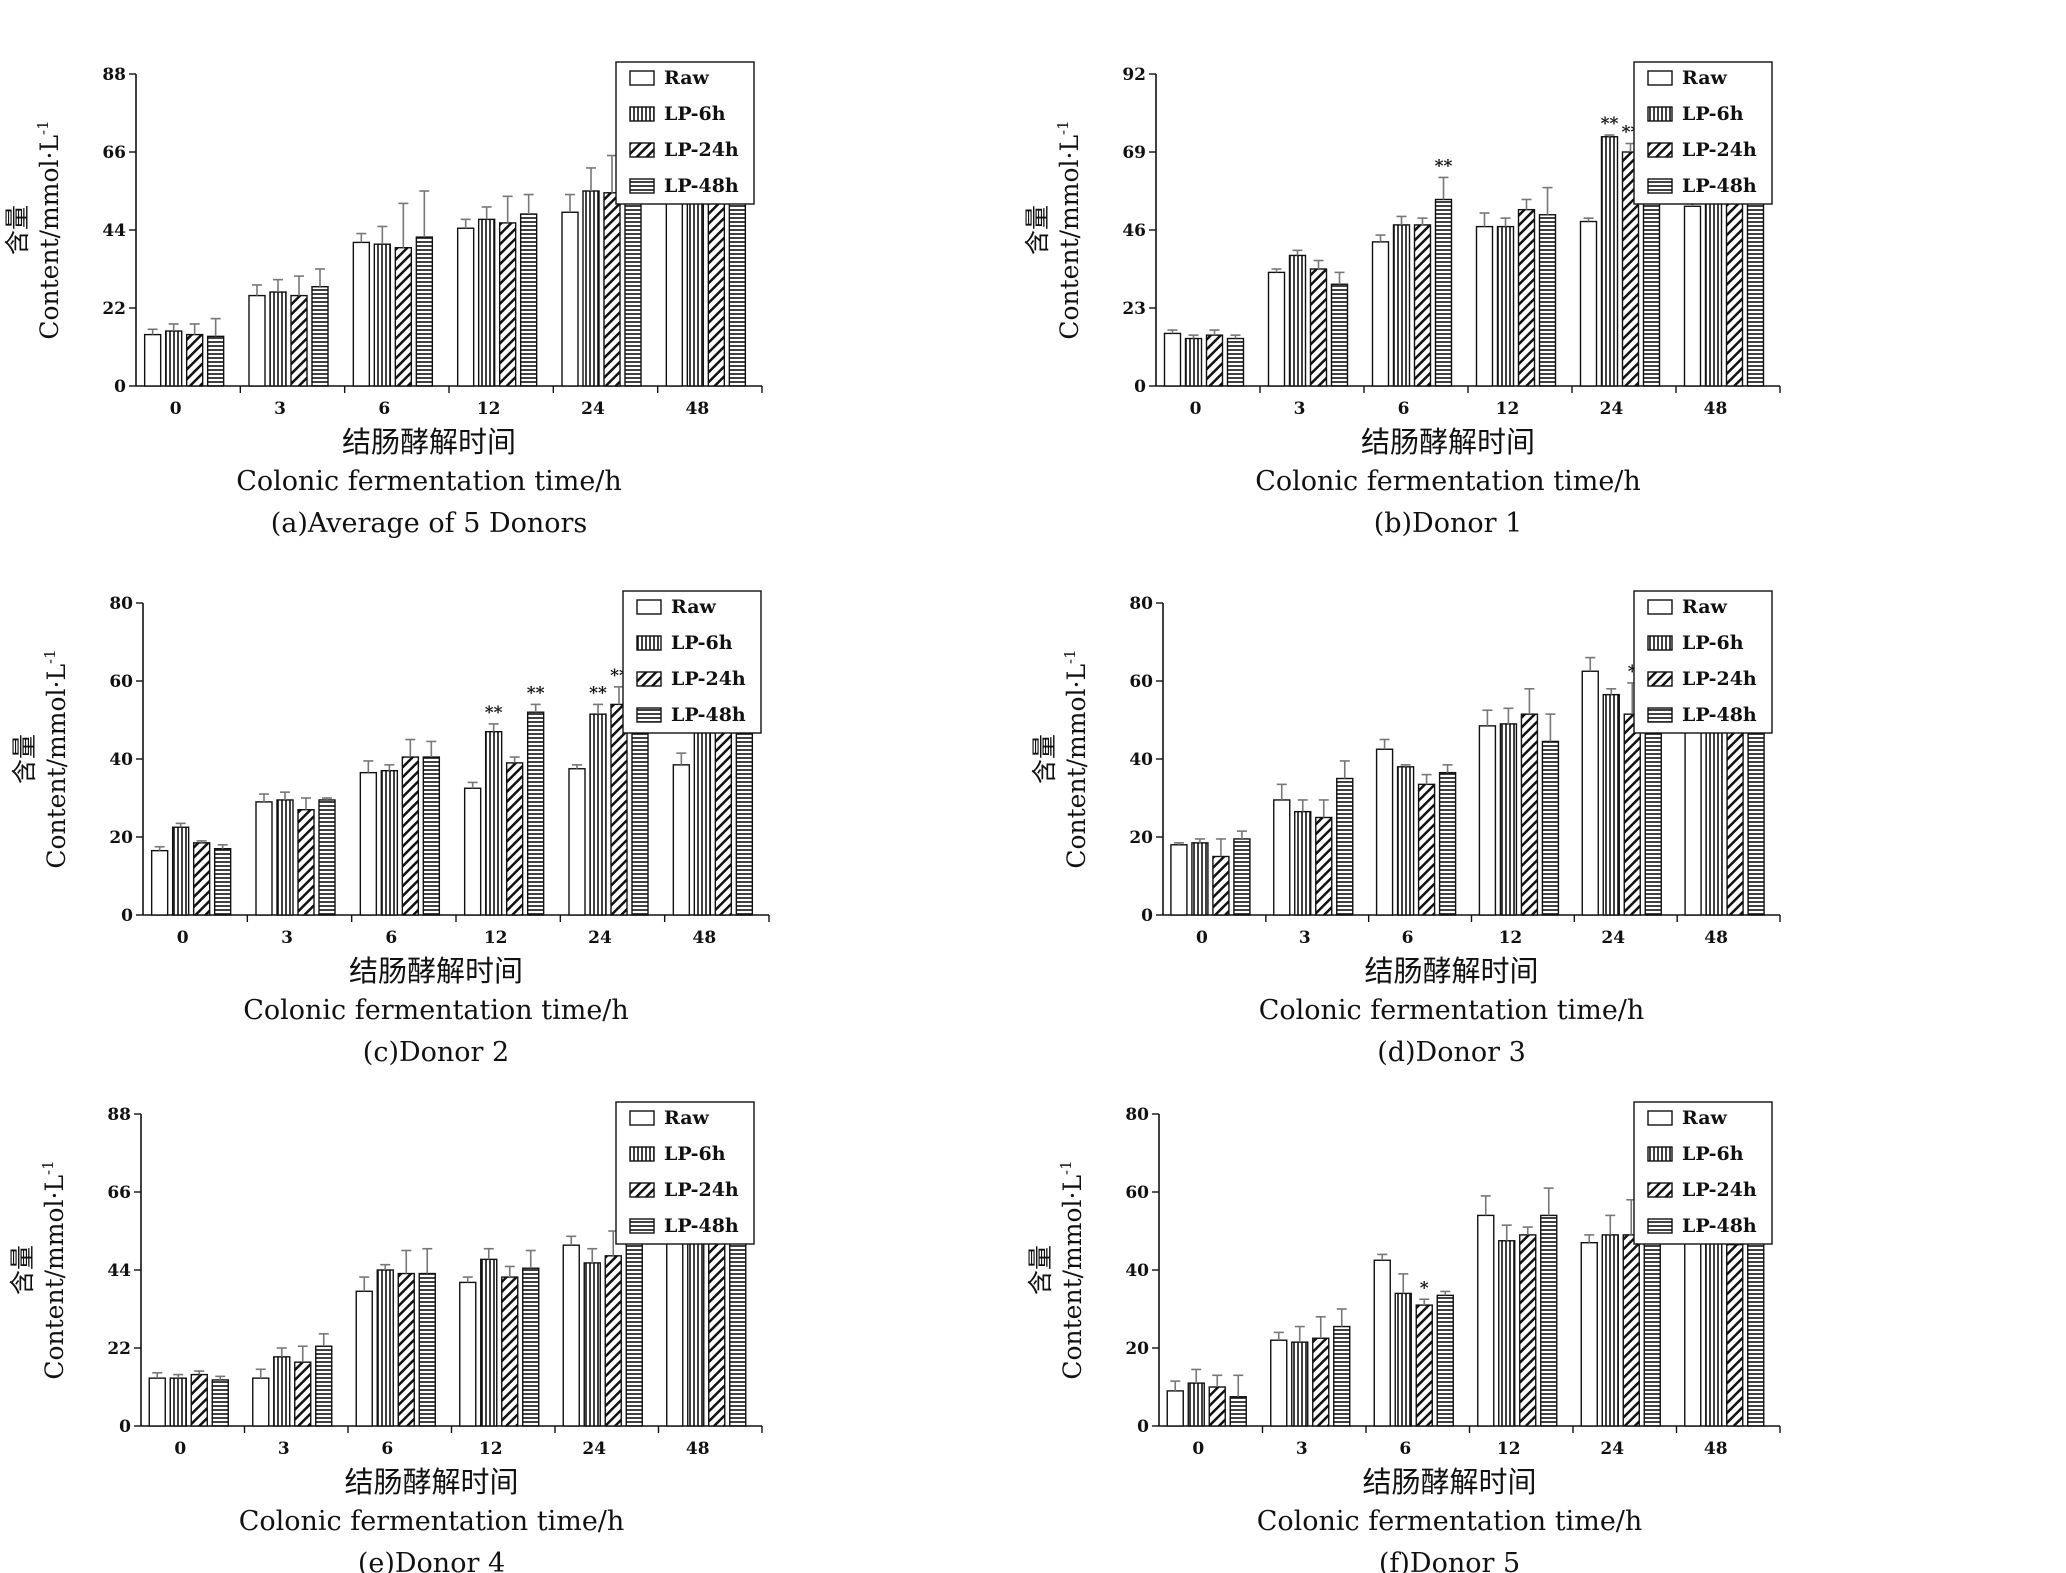 The image size is (2066, 1573). Describe the element at coordinates (1134, 309) in the screenshot. I see `y-tick-label: 23` at that location.